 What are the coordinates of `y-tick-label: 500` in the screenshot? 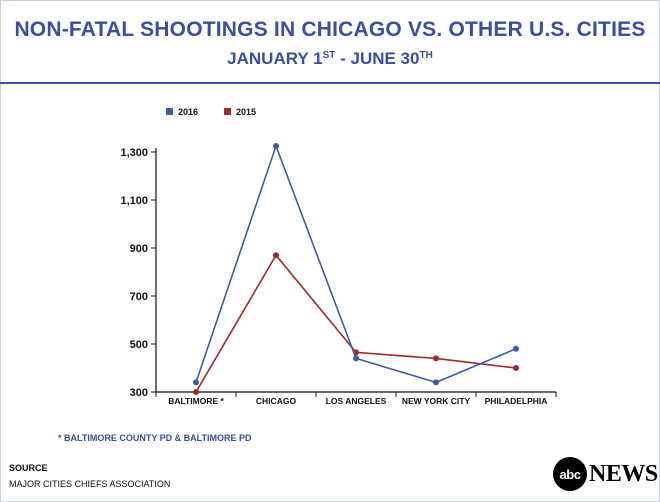 It's located at (139, 345).